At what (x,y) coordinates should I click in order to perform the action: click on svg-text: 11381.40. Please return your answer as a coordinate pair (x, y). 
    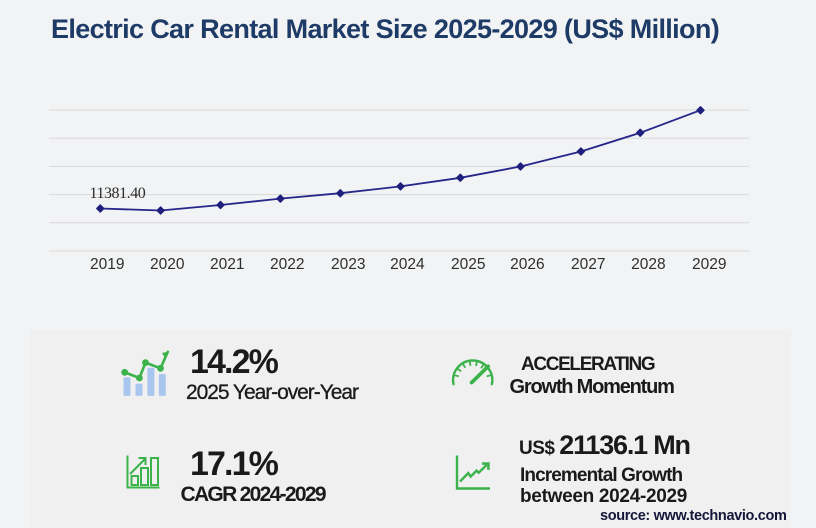
    Looking at the image, I should click on (118, 193).